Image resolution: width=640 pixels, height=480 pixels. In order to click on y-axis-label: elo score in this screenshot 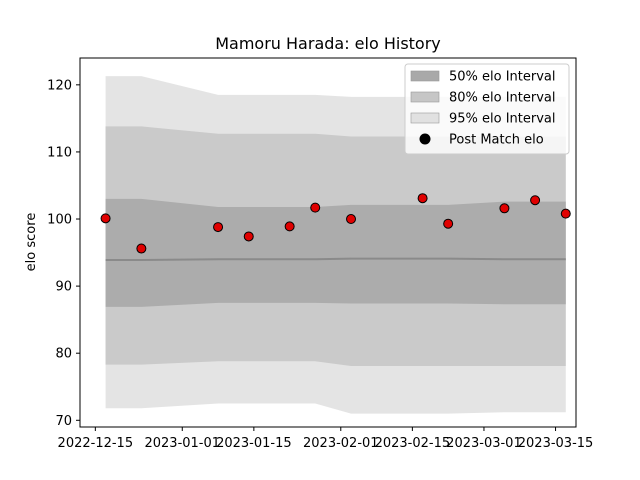, I will do `click(31, 242)`.